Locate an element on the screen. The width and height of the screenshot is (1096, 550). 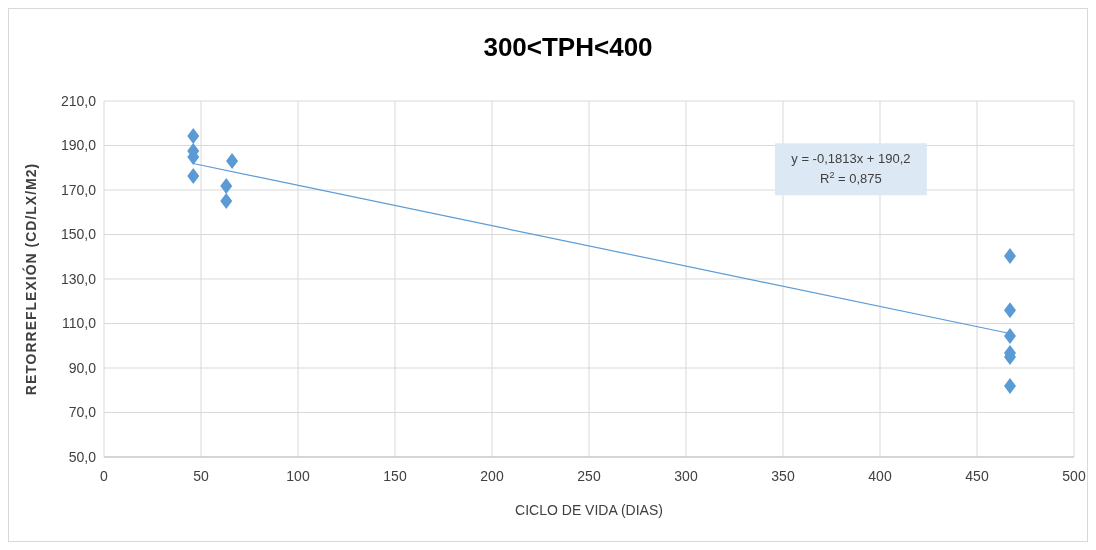
y-tick-label: 190,0 is located at coordinates (78, 145).